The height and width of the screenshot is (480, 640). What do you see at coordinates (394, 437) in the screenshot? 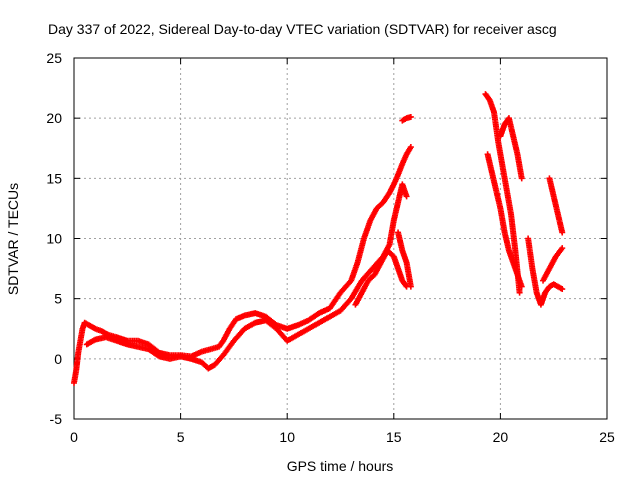
I see `x-tick-label: 15` at bounding box center [394, 437].